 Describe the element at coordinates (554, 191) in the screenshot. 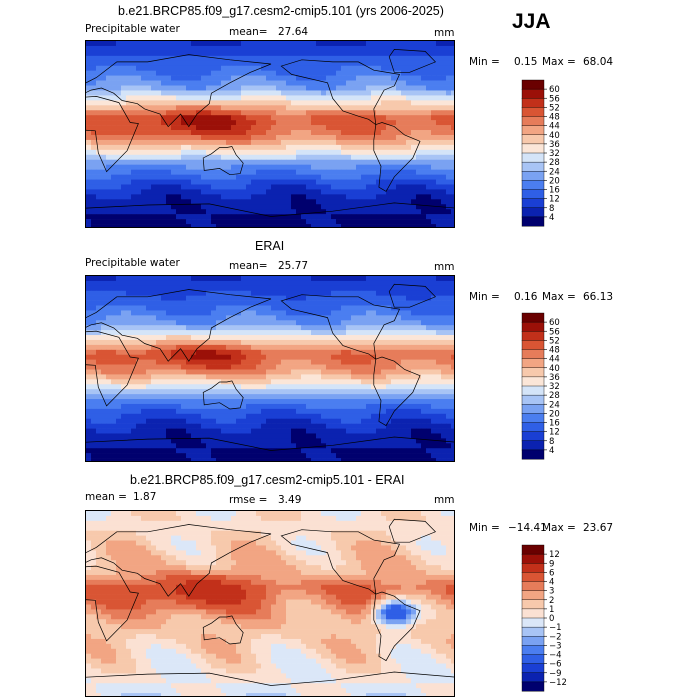

I see `panel-1-colorbar-label: 16` at that location.